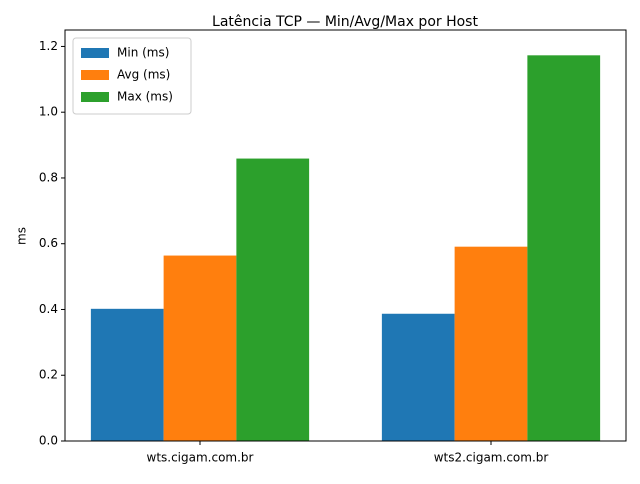 This screenshot has width=640, height=484. What do you see at coordinates (143, 75) in the screenshot?
I see `legend-label: Avg (ms)` at bounding box center [143, 75].